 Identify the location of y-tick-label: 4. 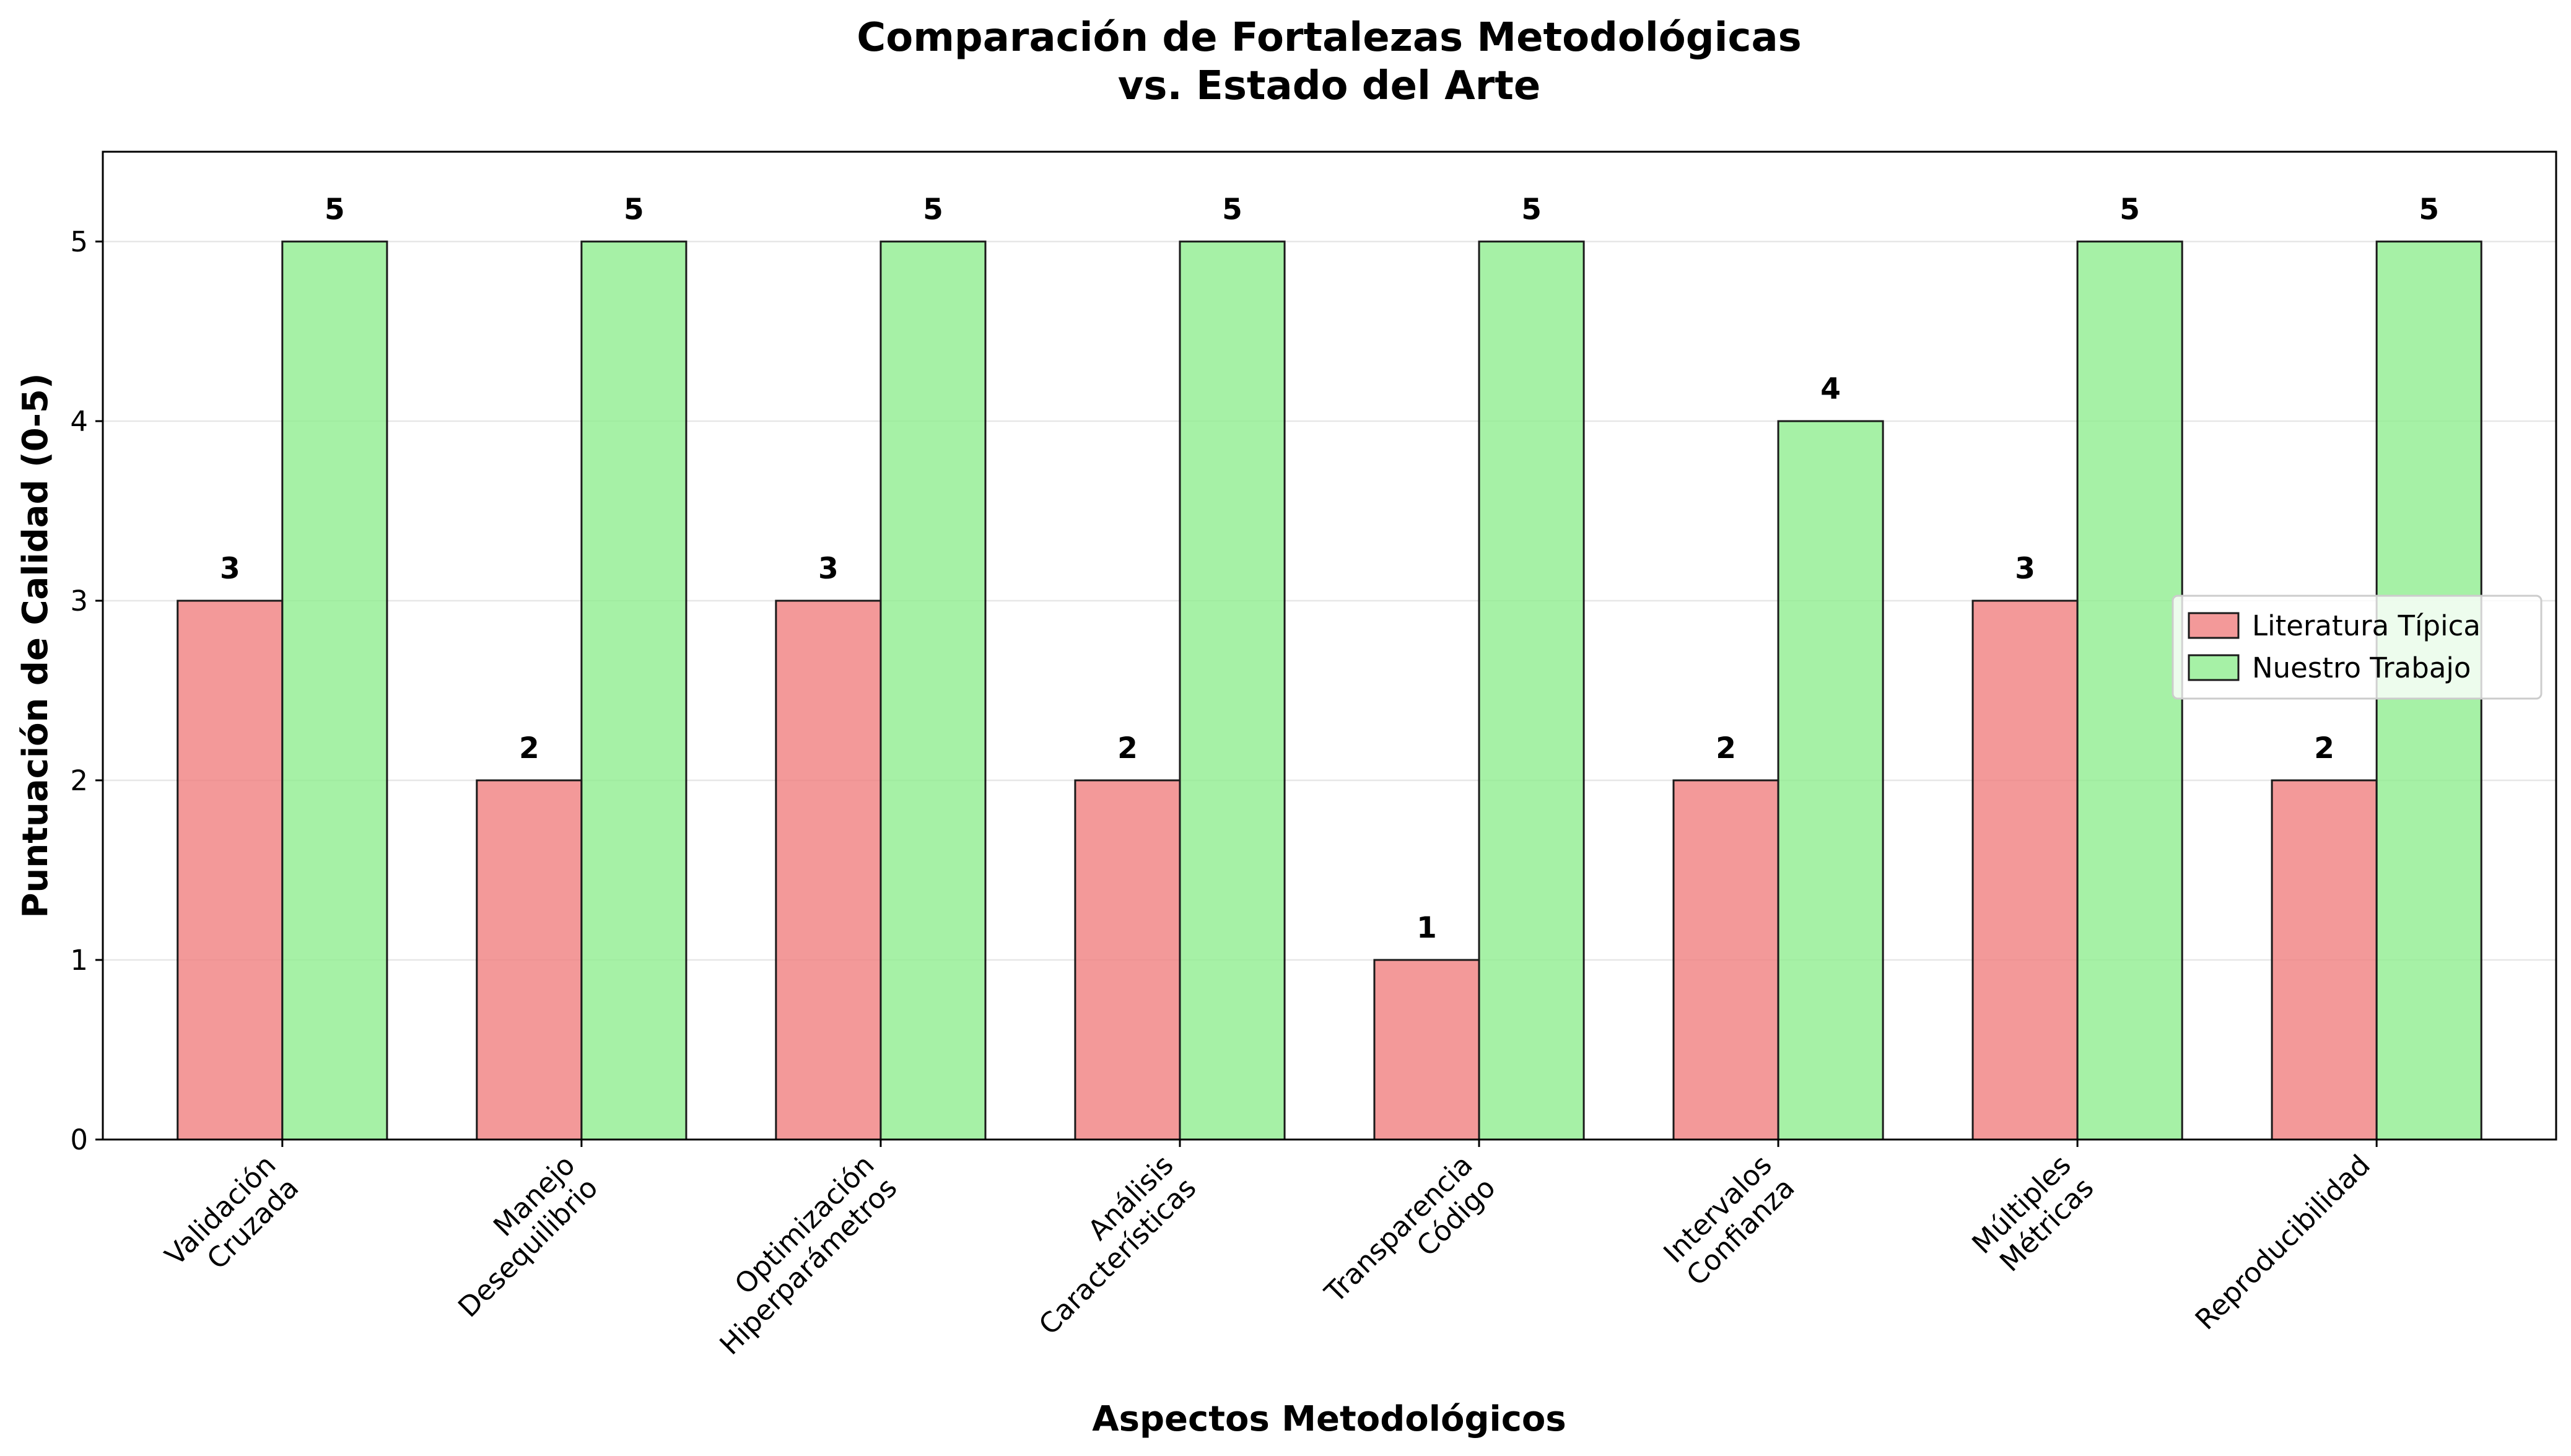
(79, 421).